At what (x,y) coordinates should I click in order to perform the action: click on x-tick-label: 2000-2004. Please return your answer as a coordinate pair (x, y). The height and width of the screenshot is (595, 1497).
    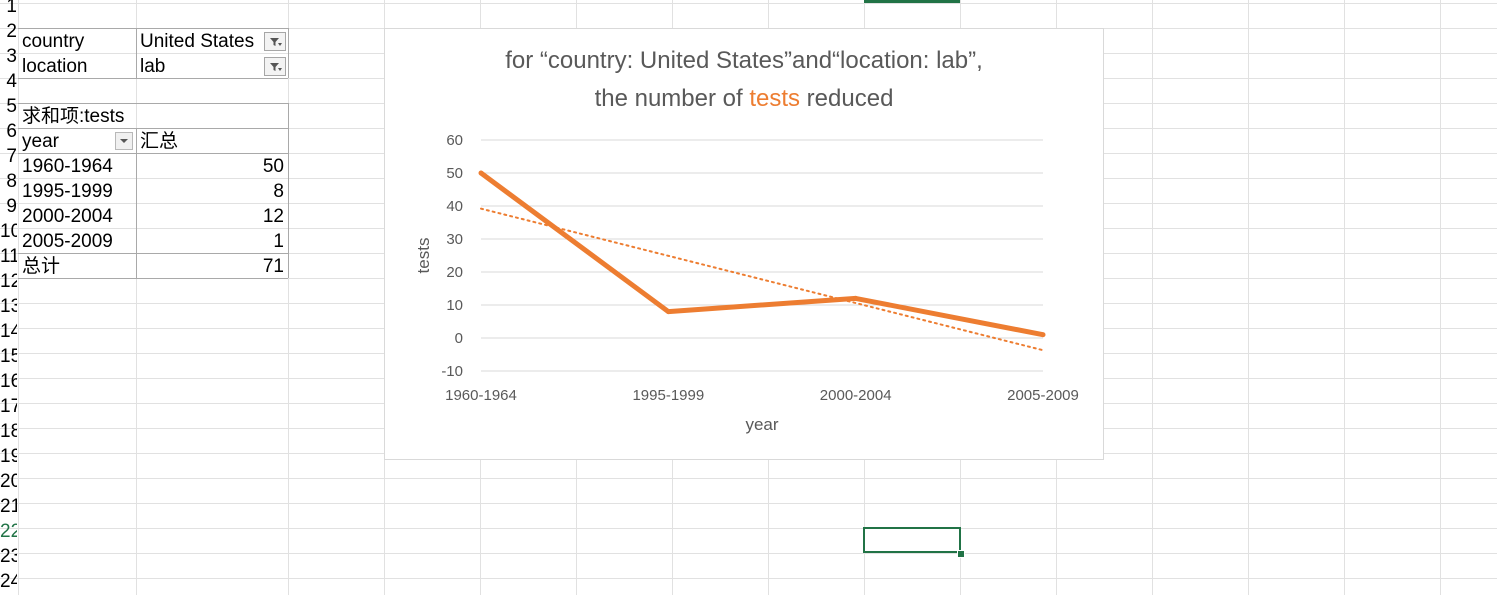
    Looking at the image, I should click on (856, 395).